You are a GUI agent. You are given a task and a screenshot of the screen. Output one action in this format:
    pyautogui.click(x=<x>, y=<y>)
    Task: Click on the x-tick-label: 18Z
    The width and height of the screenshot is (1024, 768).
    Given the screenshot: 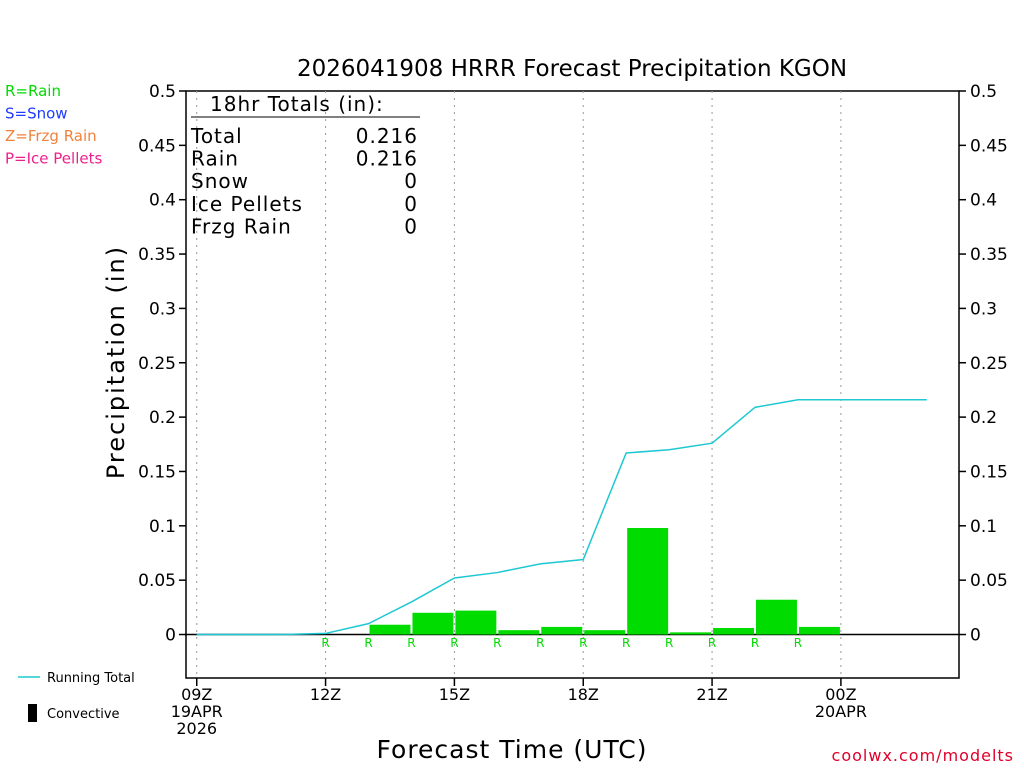 What is the action you would take?
    pyautogui.click(x=583, y=694)
    